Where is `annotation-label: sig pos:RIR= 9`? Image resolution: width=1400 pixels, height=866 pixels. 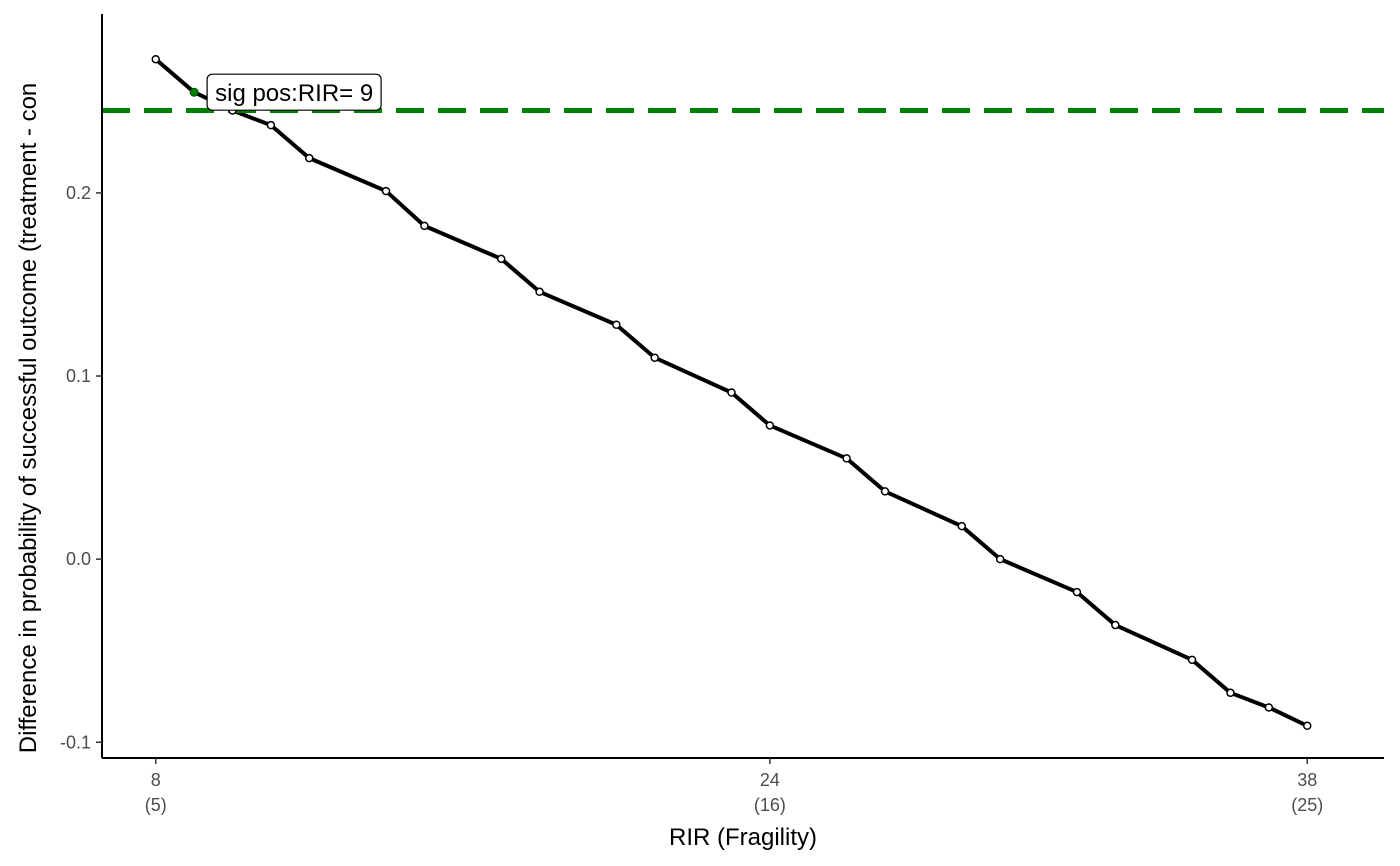 annotation-label: sig pos:RIR= 9 is located at coordinates (294, 92).